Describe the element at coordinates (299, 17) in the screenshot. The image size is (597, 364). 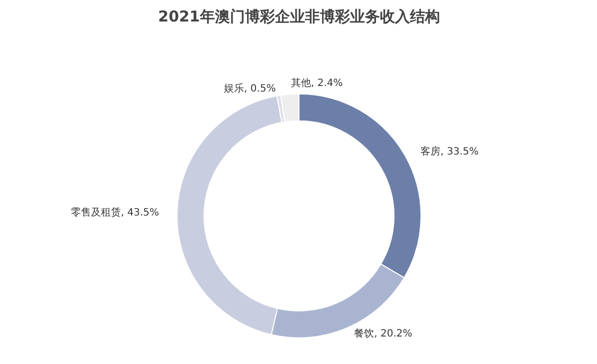
I see `chart-title: 2021年澳门博彩企业非博彩业务收入结构` at that location.